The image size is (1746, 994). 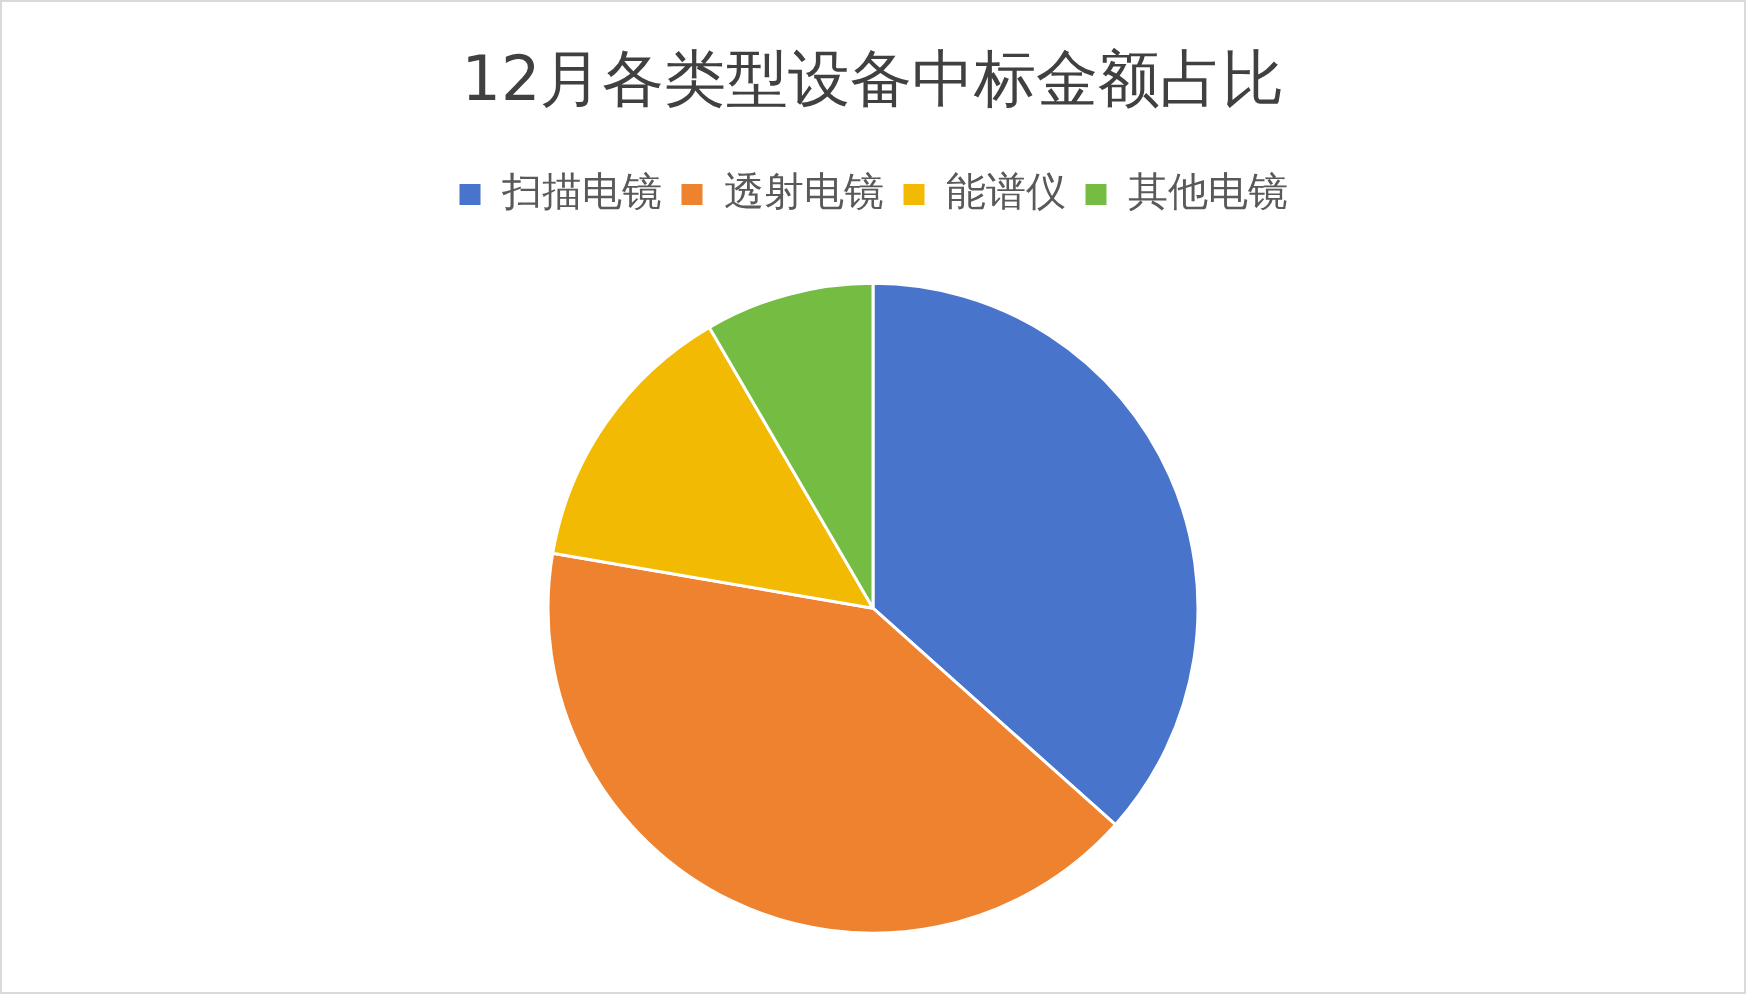 What do you see at coordinates (1208, 190) in the screenshot?
I see `legend-label: 其他电镜` at bounding box center [1208, 190].